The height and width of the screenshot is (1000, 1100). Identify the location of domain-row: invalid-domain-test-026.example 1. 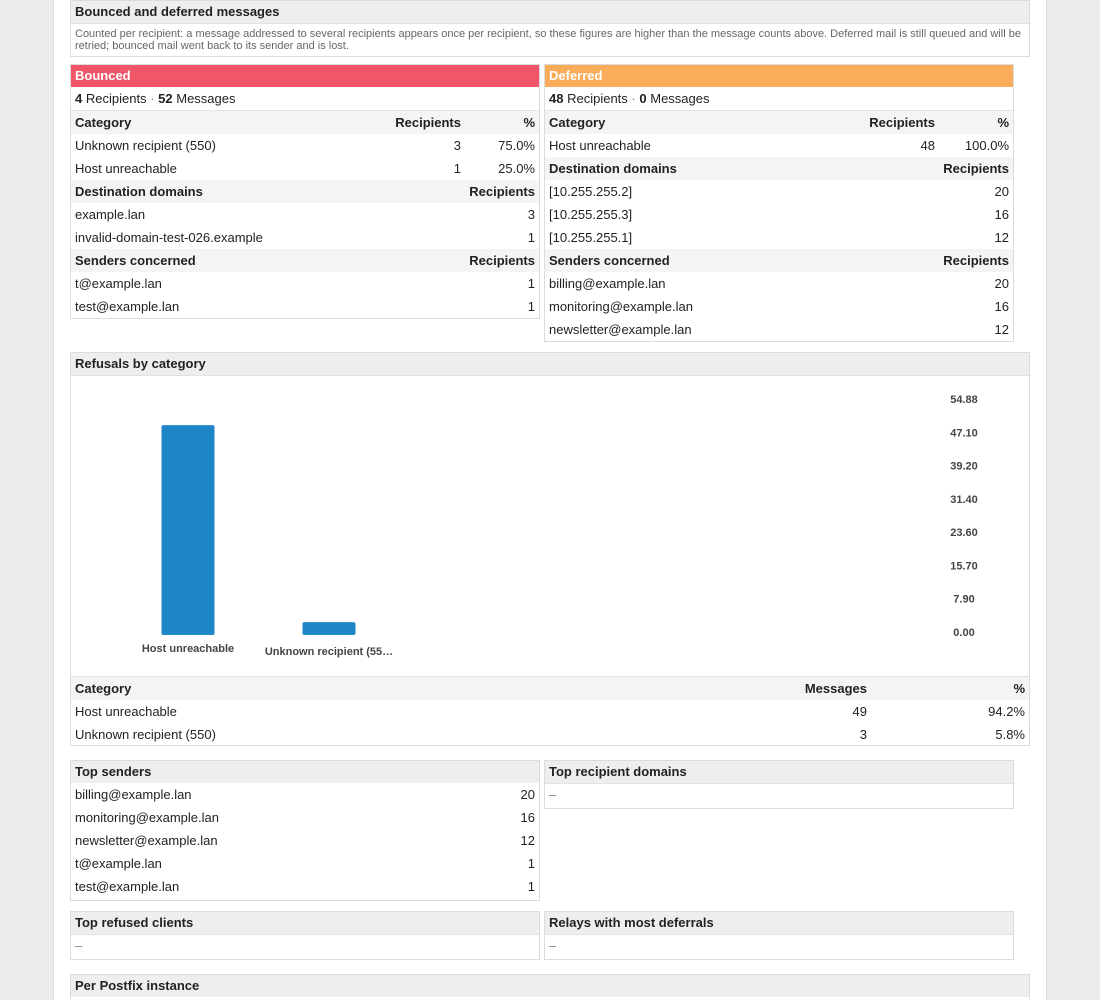
(305, 237).